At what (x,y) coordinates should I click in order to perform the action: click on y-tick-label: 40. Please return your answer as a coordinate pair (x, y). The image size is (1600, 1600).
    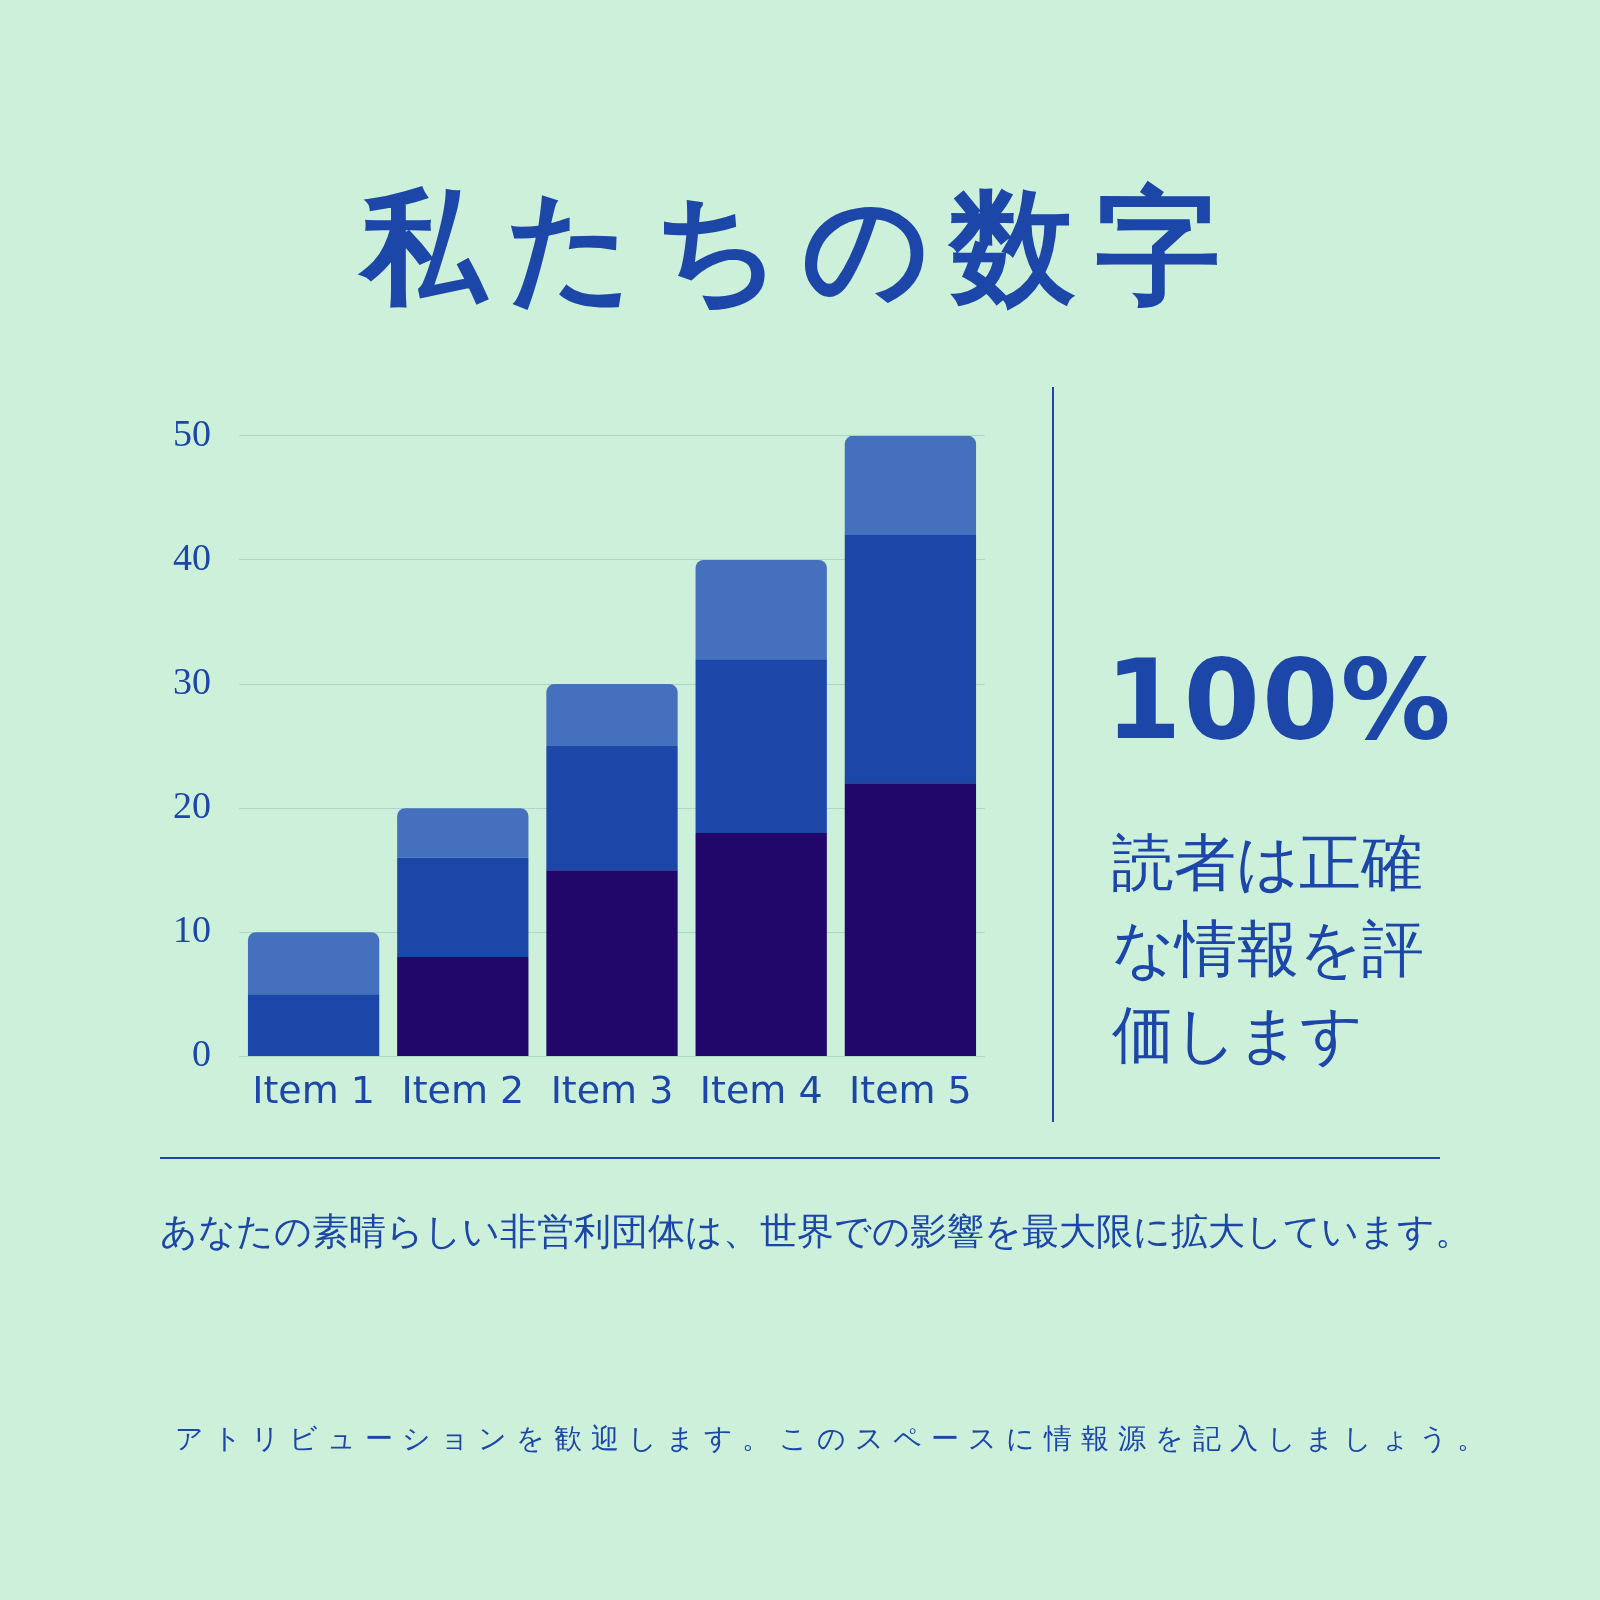
    Looking at the image, I should click on (192, 556).